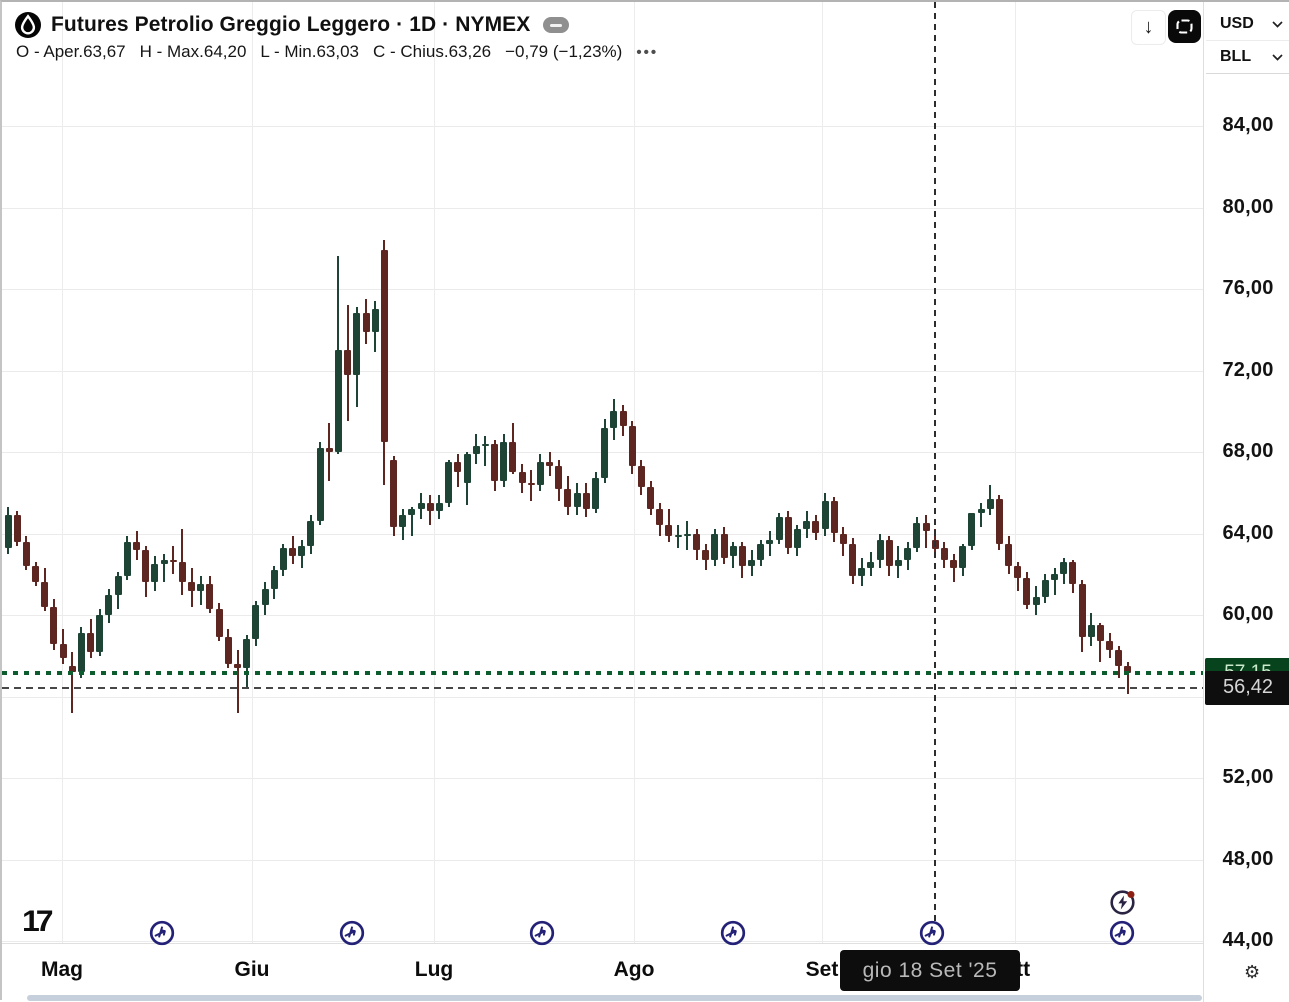 Image resolution: width=1289 pixels, height=1002 pixels. What do you see at coordinates (602, 673) in the screenshot?
I see `last-price-dotted-line` at bounding box center [602, 673].